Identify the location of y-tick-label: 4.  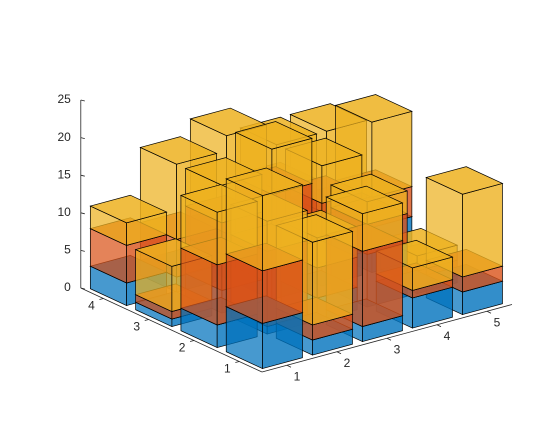
(91, 306).